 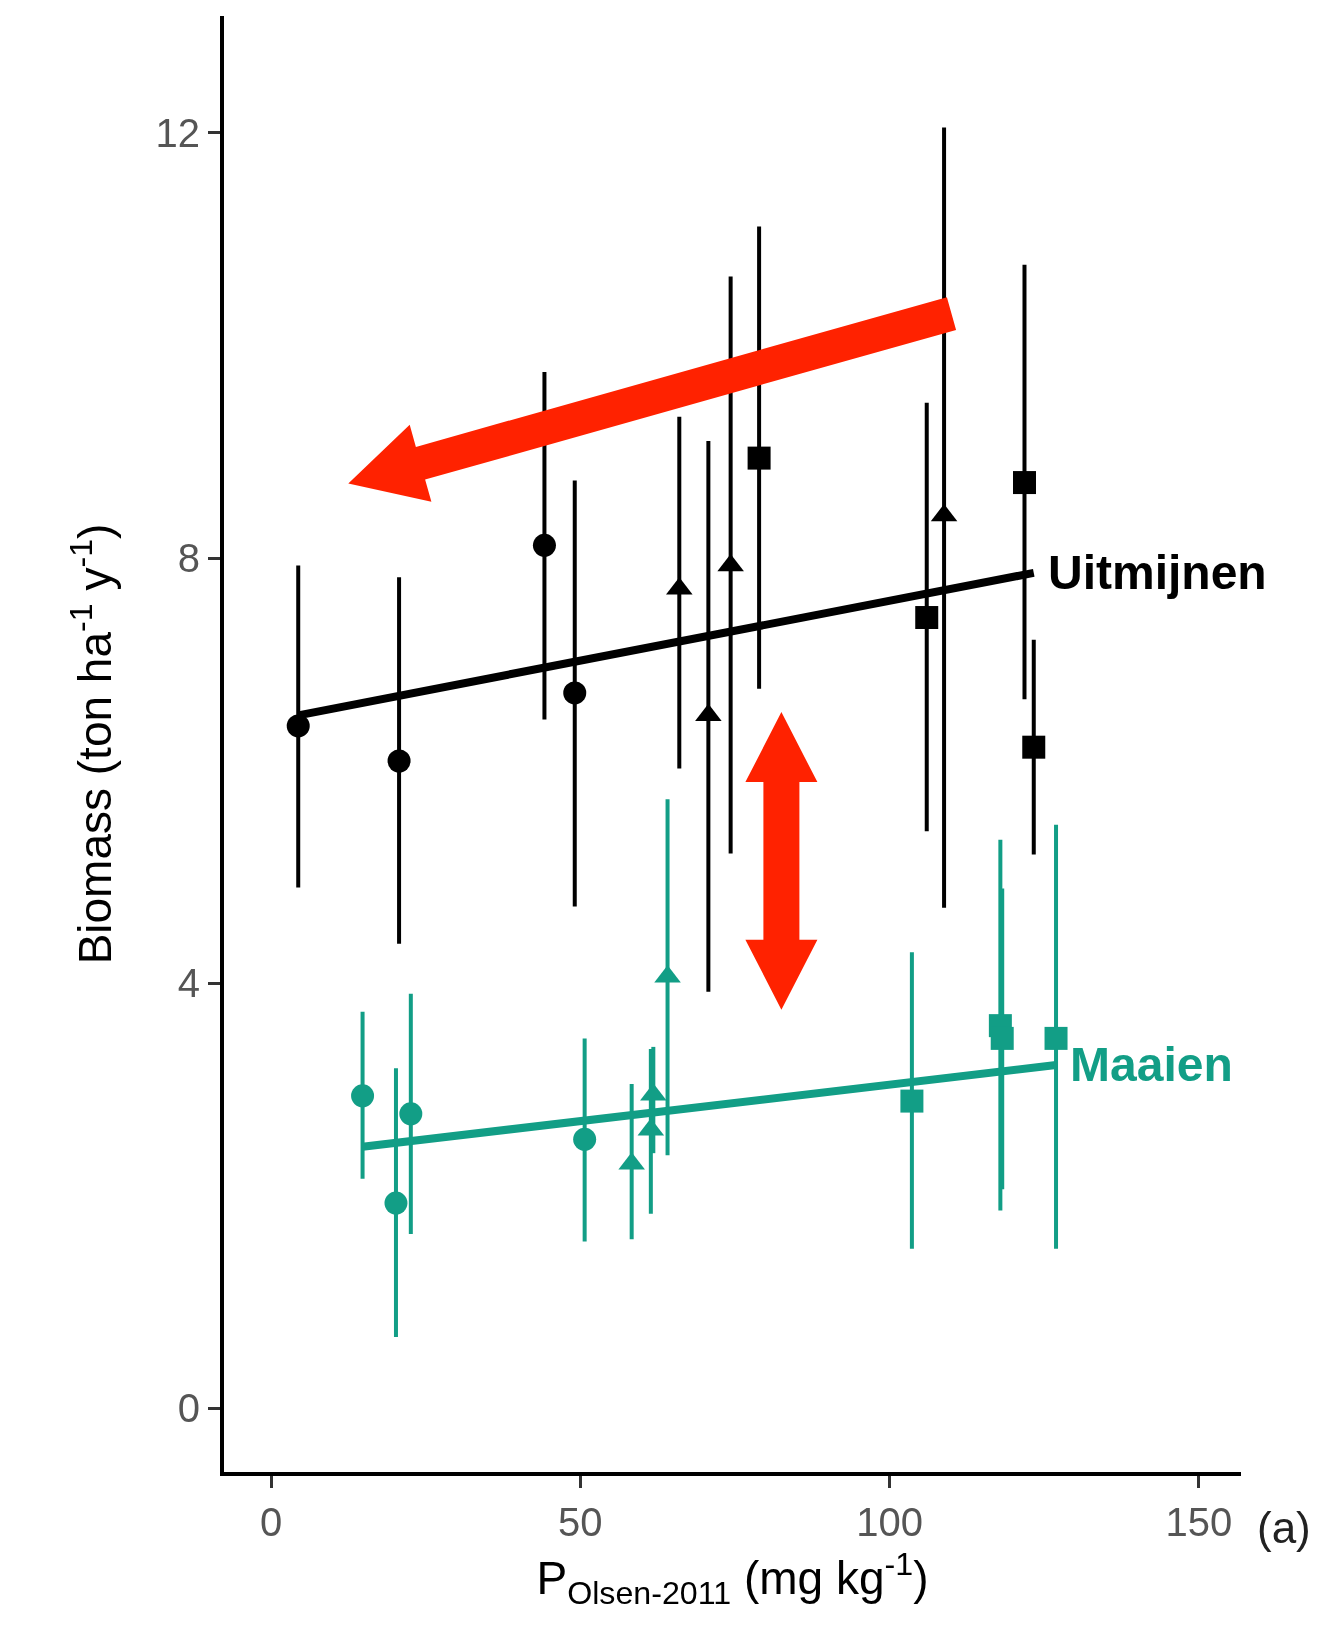 What do you see at coordinates (1151, 1064) in the screenshot?
I see `series-label: Maaien` at bounding box center [1151, 1064].